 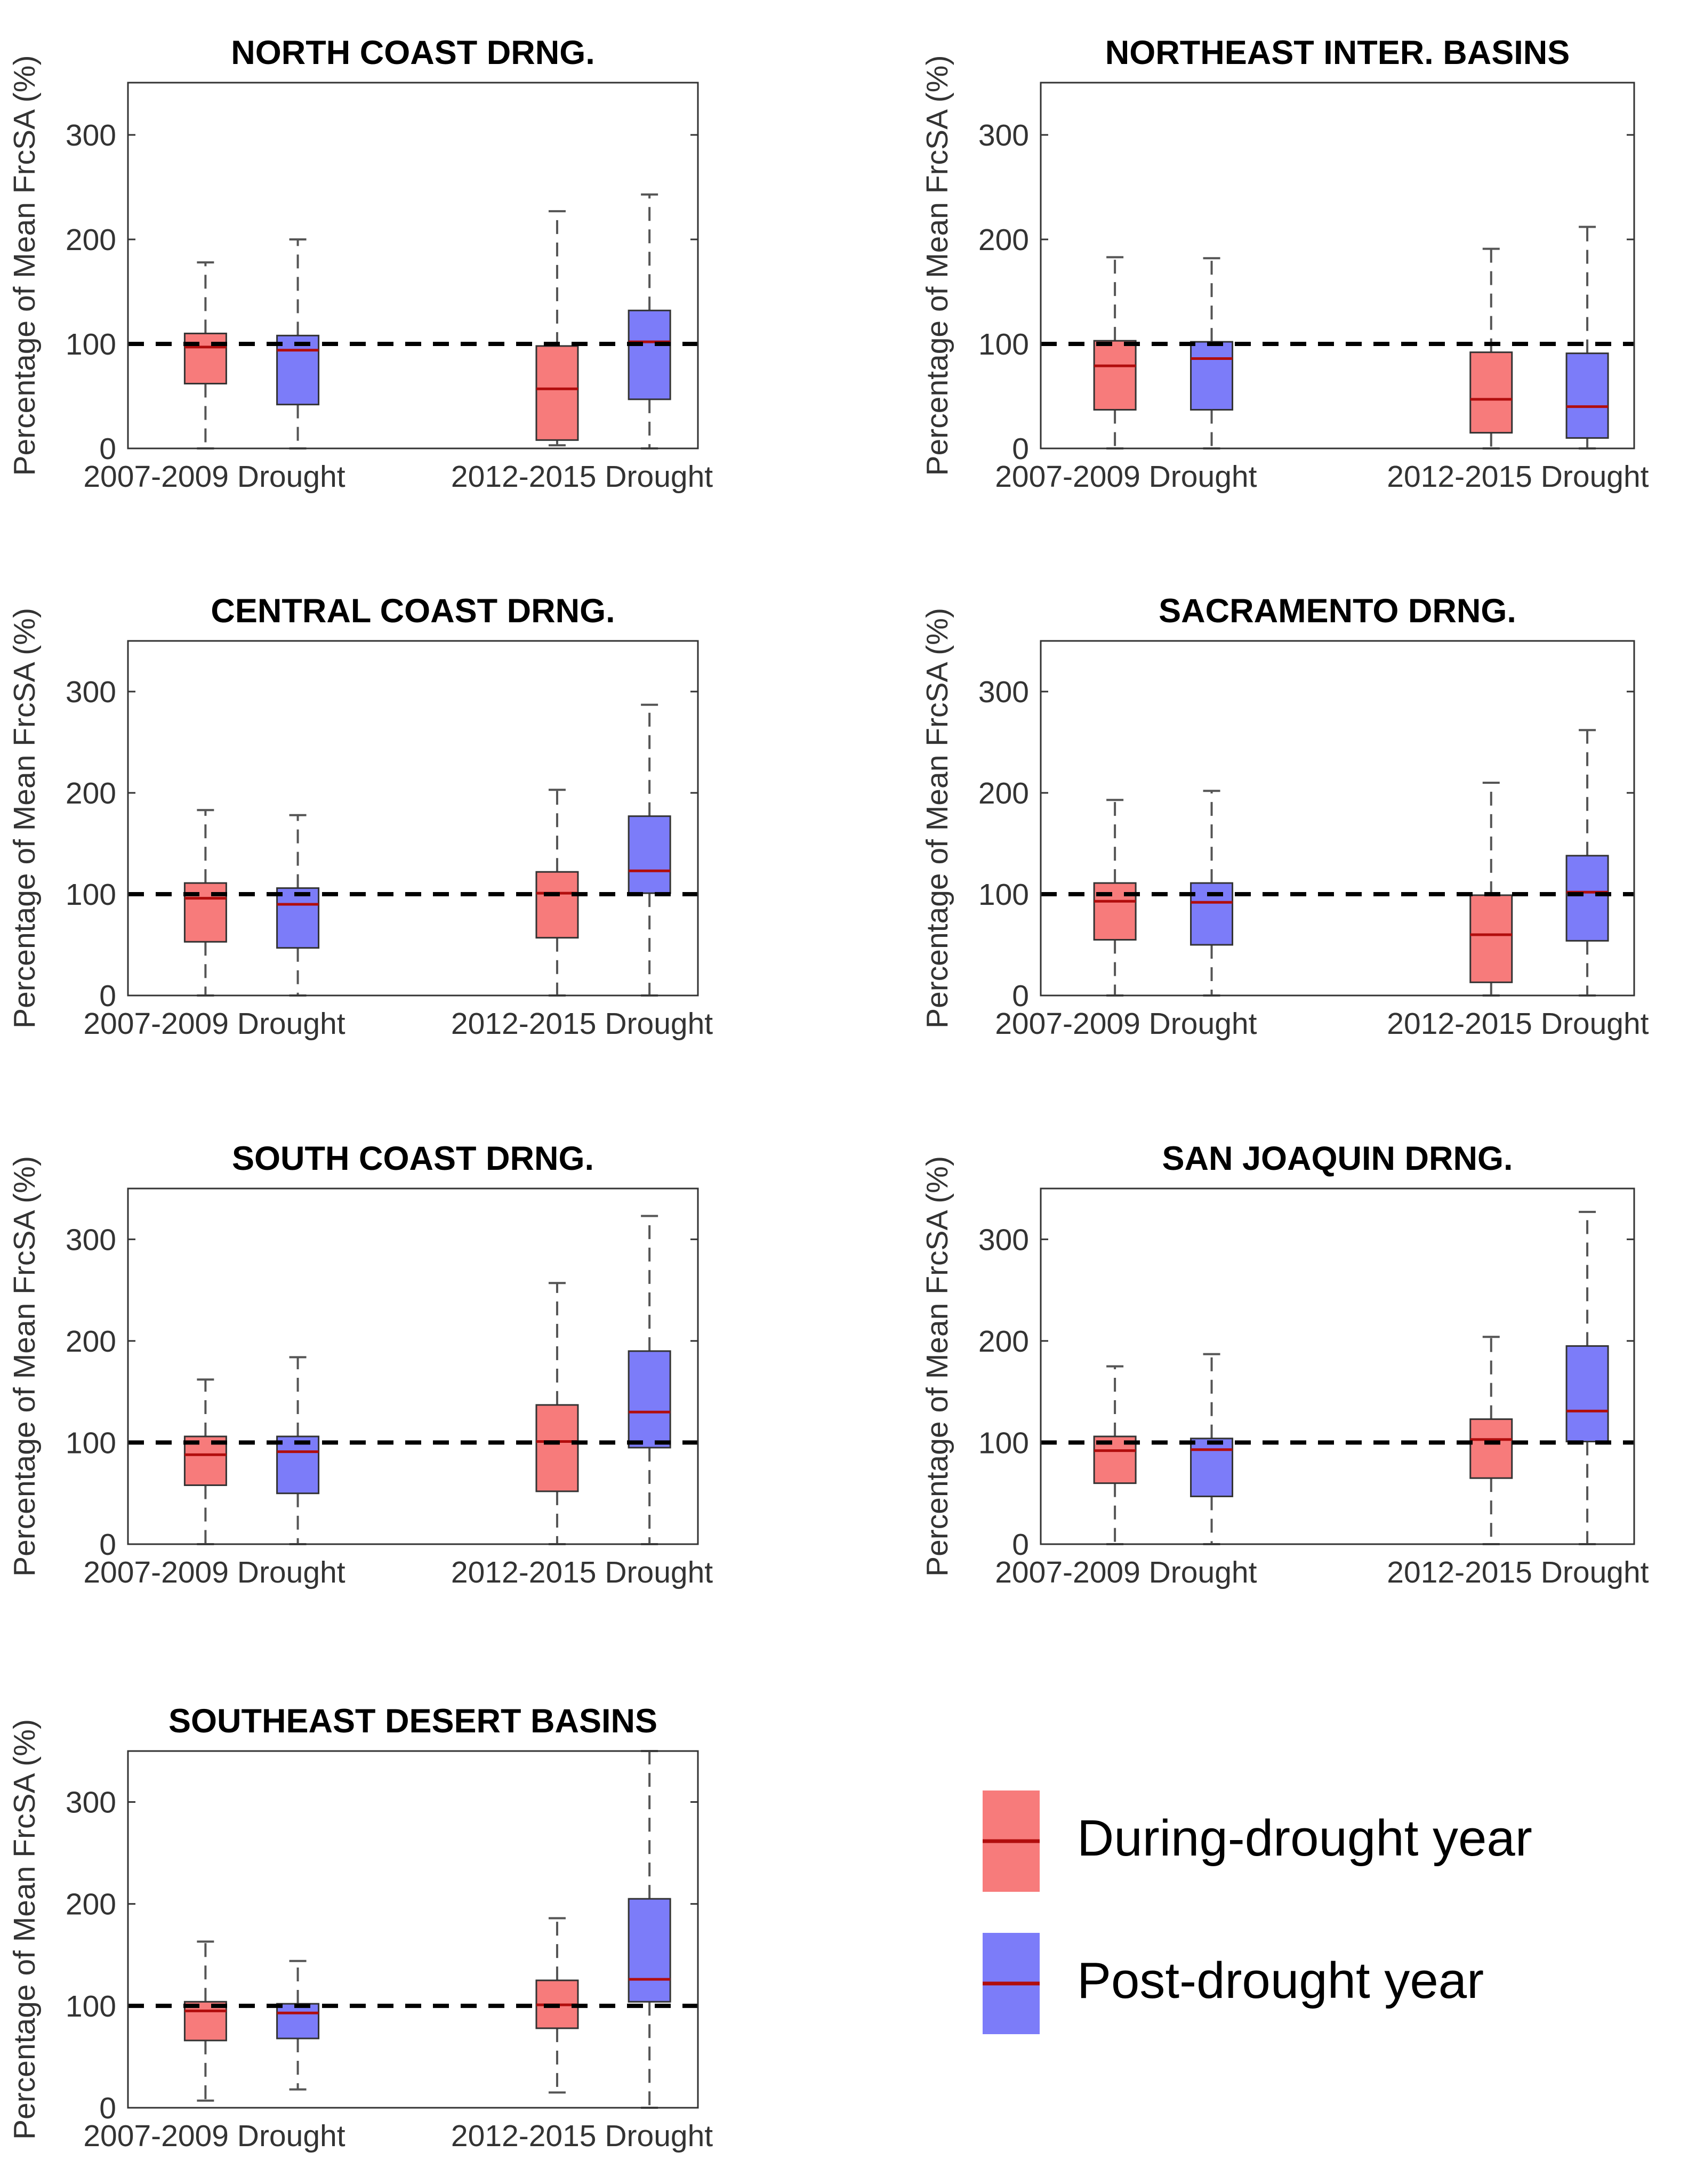 I want to click on panel-title: SOUTHEAST DESERT BASINS, so click(x=413, y=1721).